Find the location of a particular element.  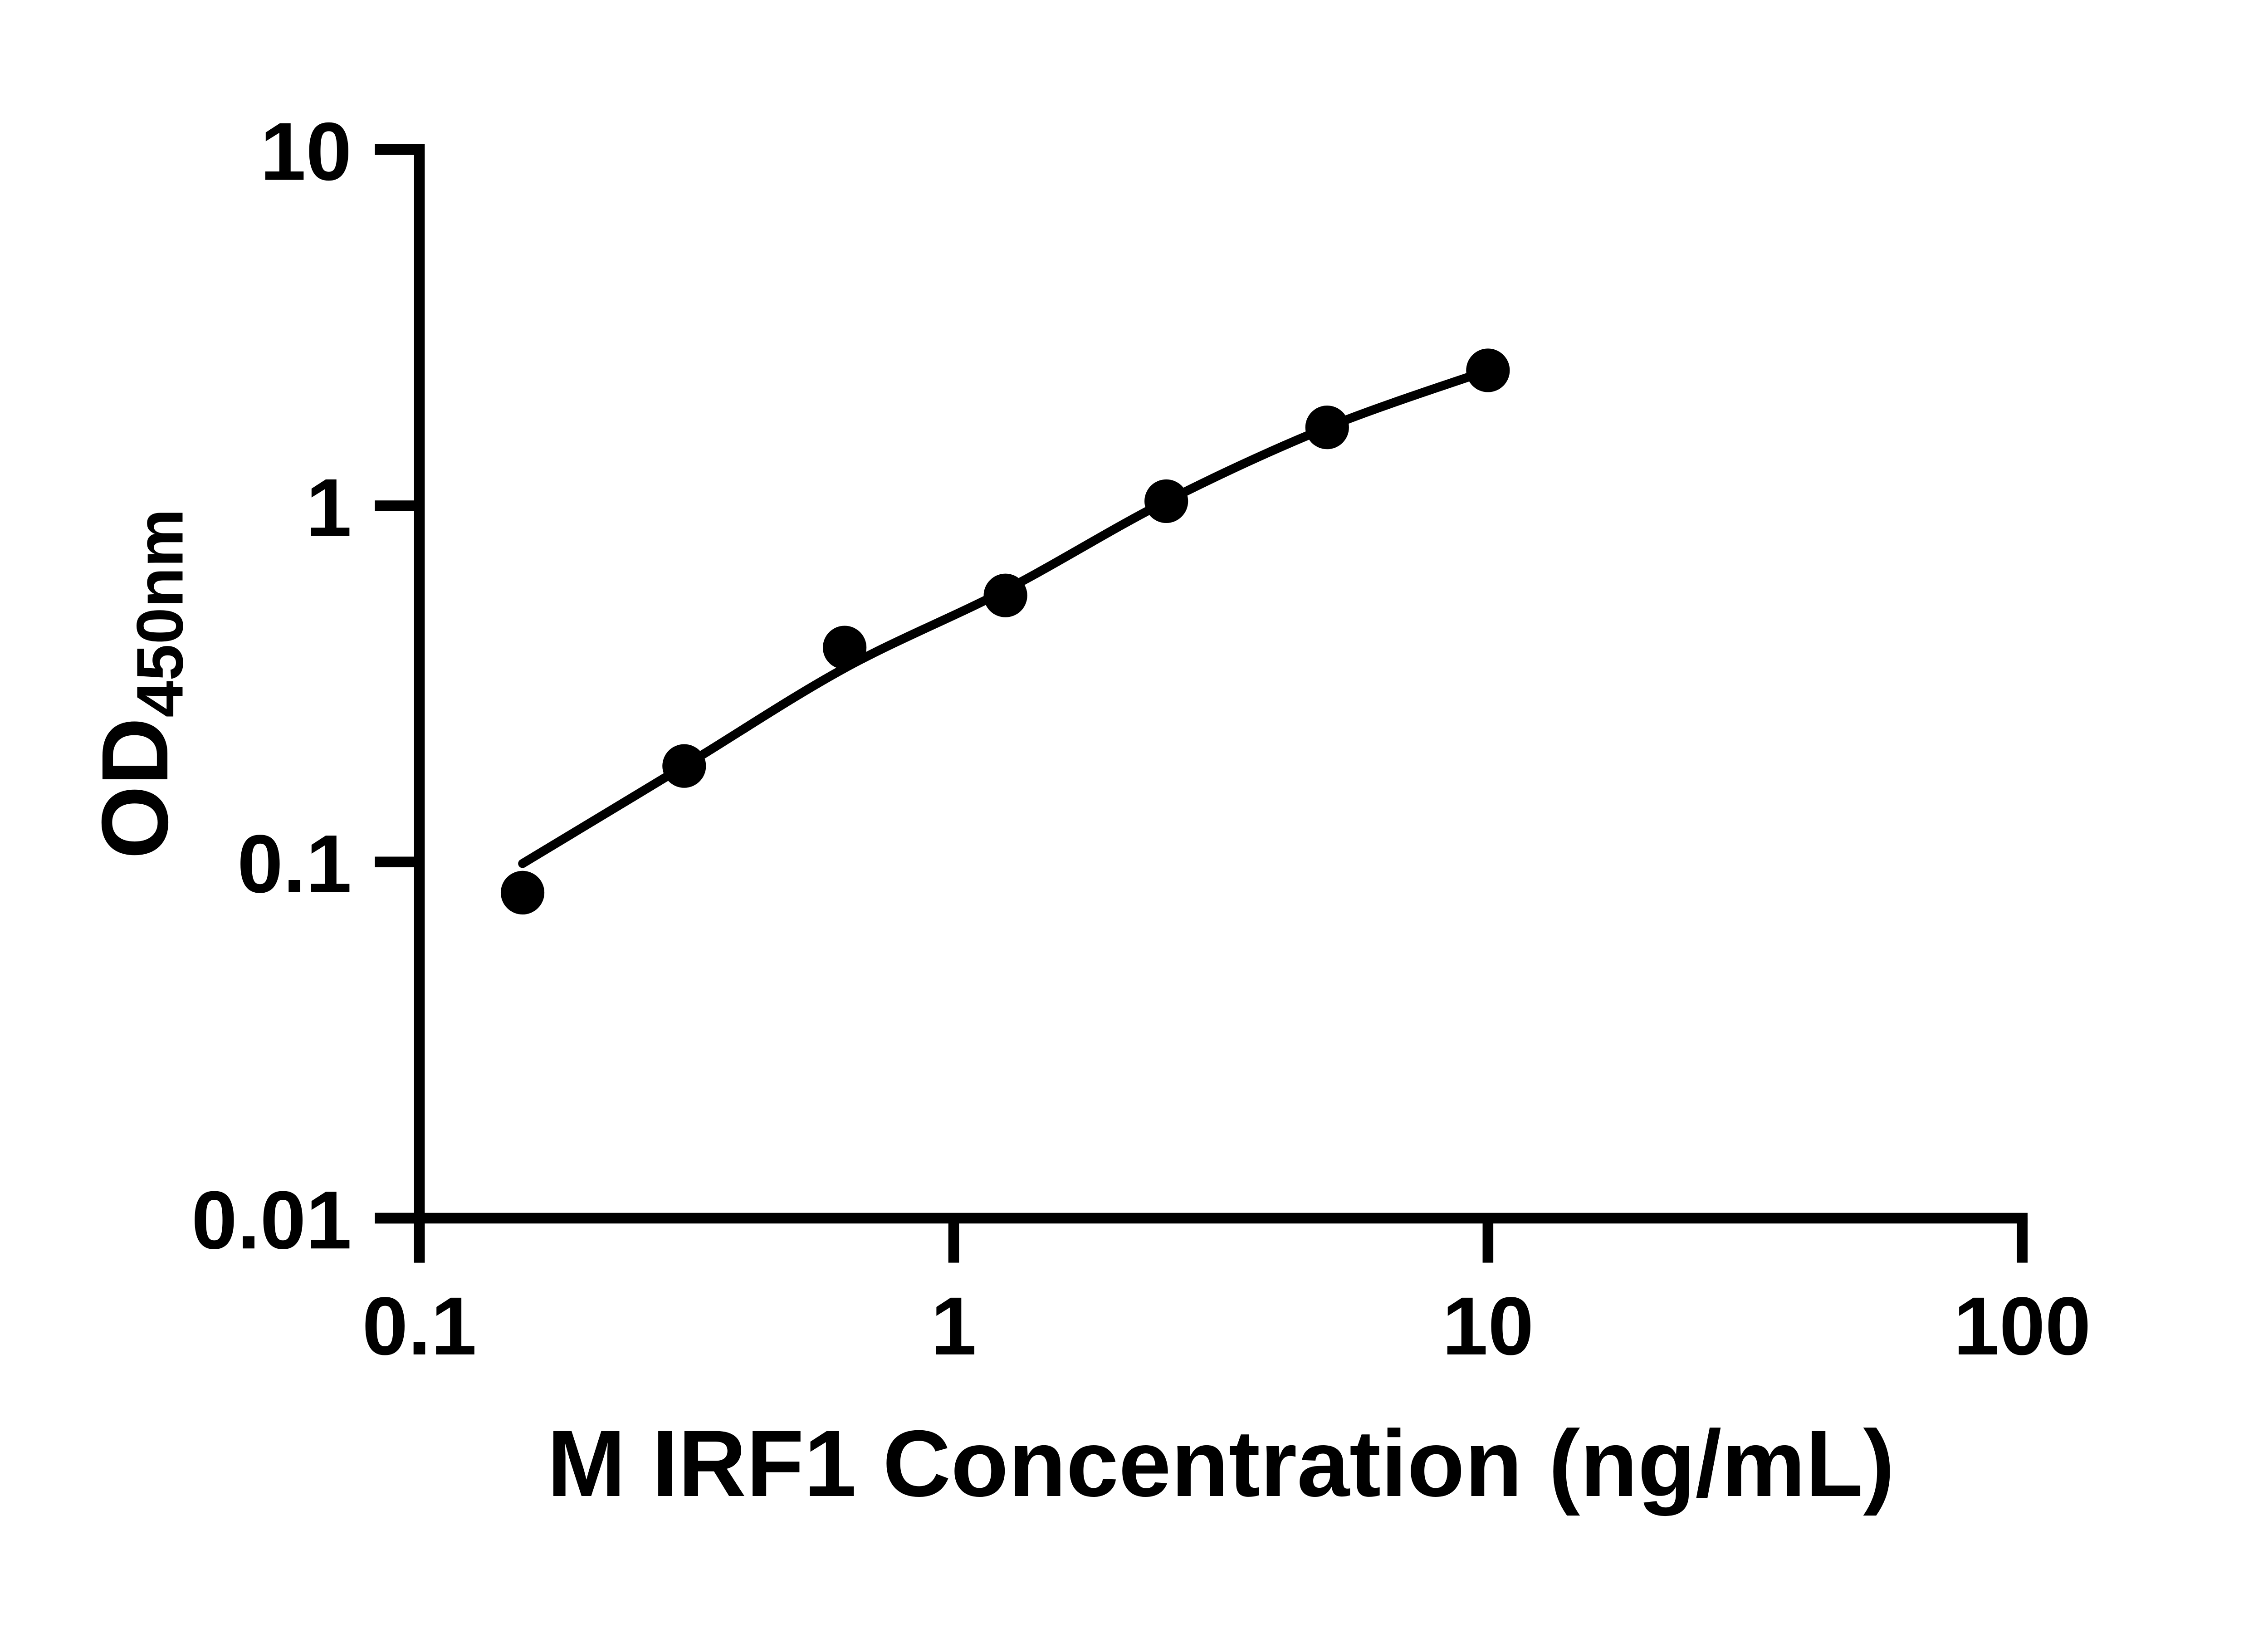

y-tick-label-0.1: 0.1 is located at coordinates (295, 864).